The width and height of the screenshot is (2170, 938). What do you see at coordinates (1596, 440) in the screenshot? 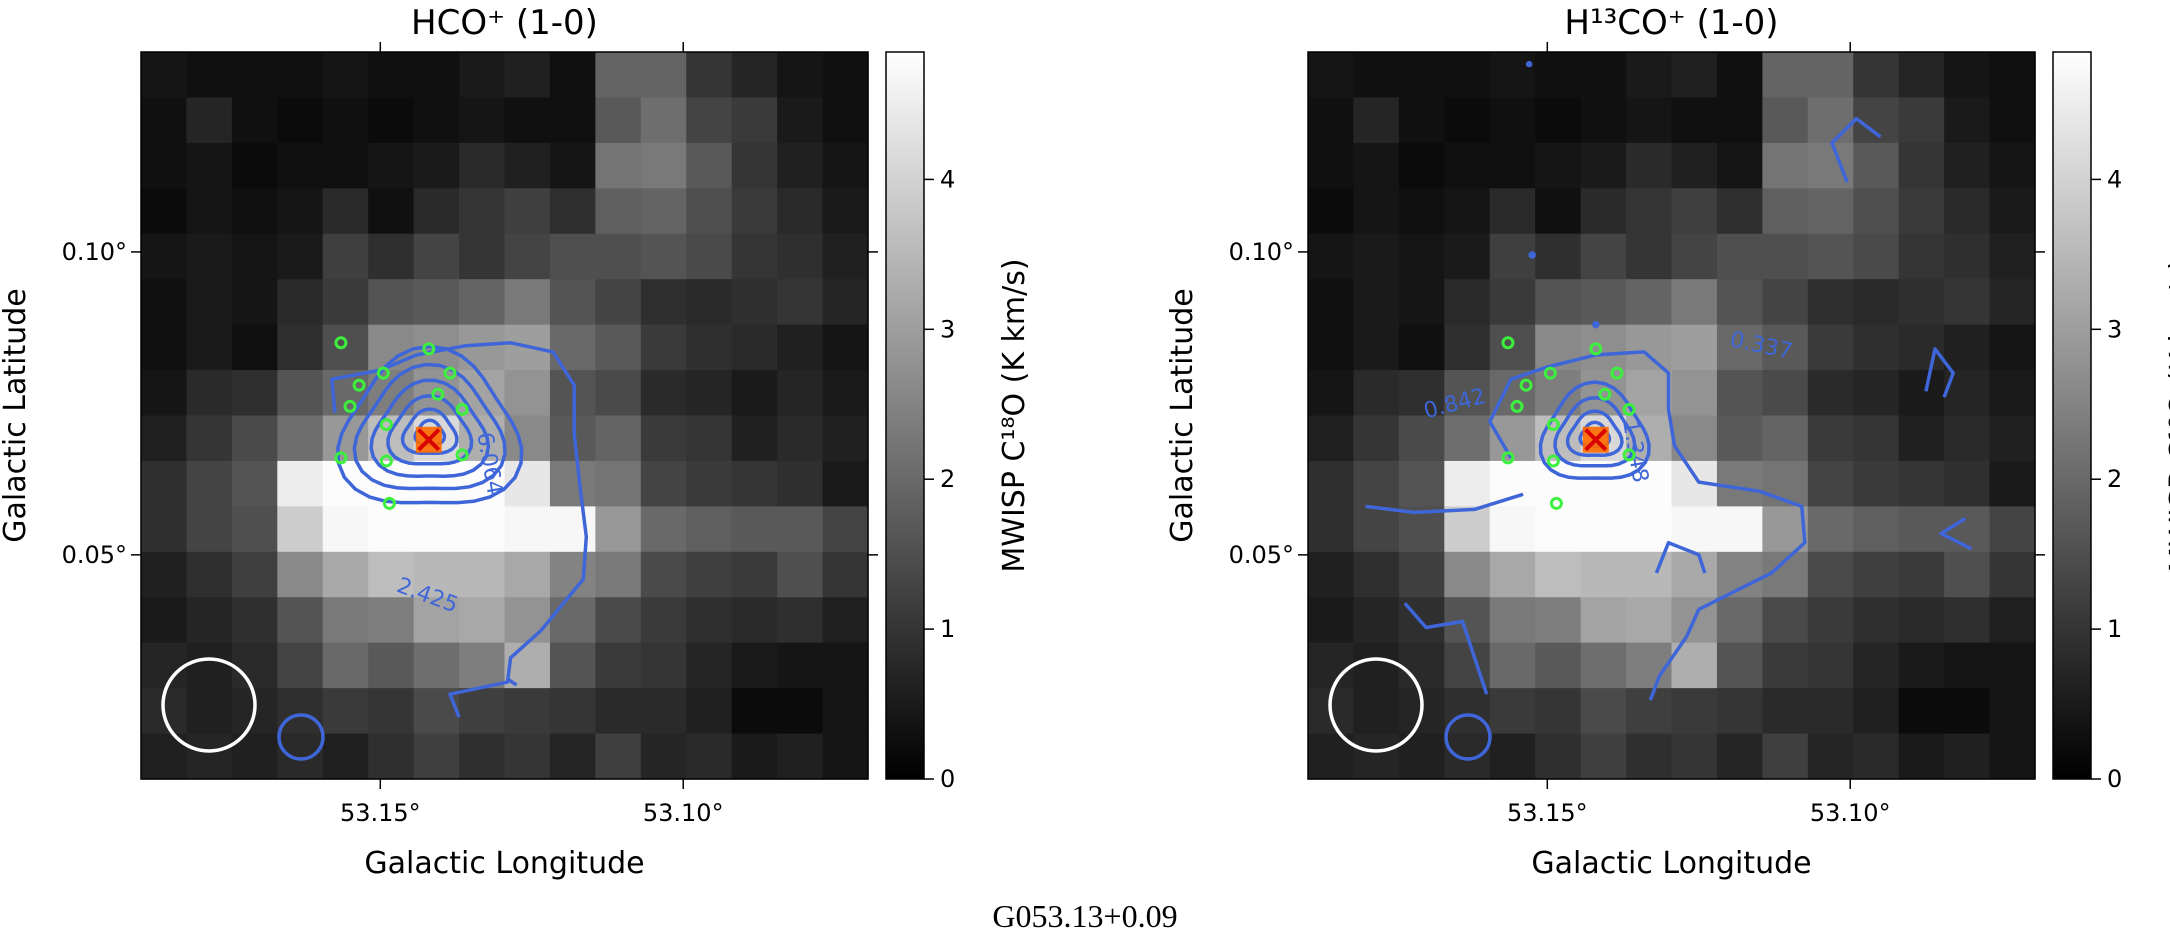
I see `source-cross` at bounding box center [1596, 440].